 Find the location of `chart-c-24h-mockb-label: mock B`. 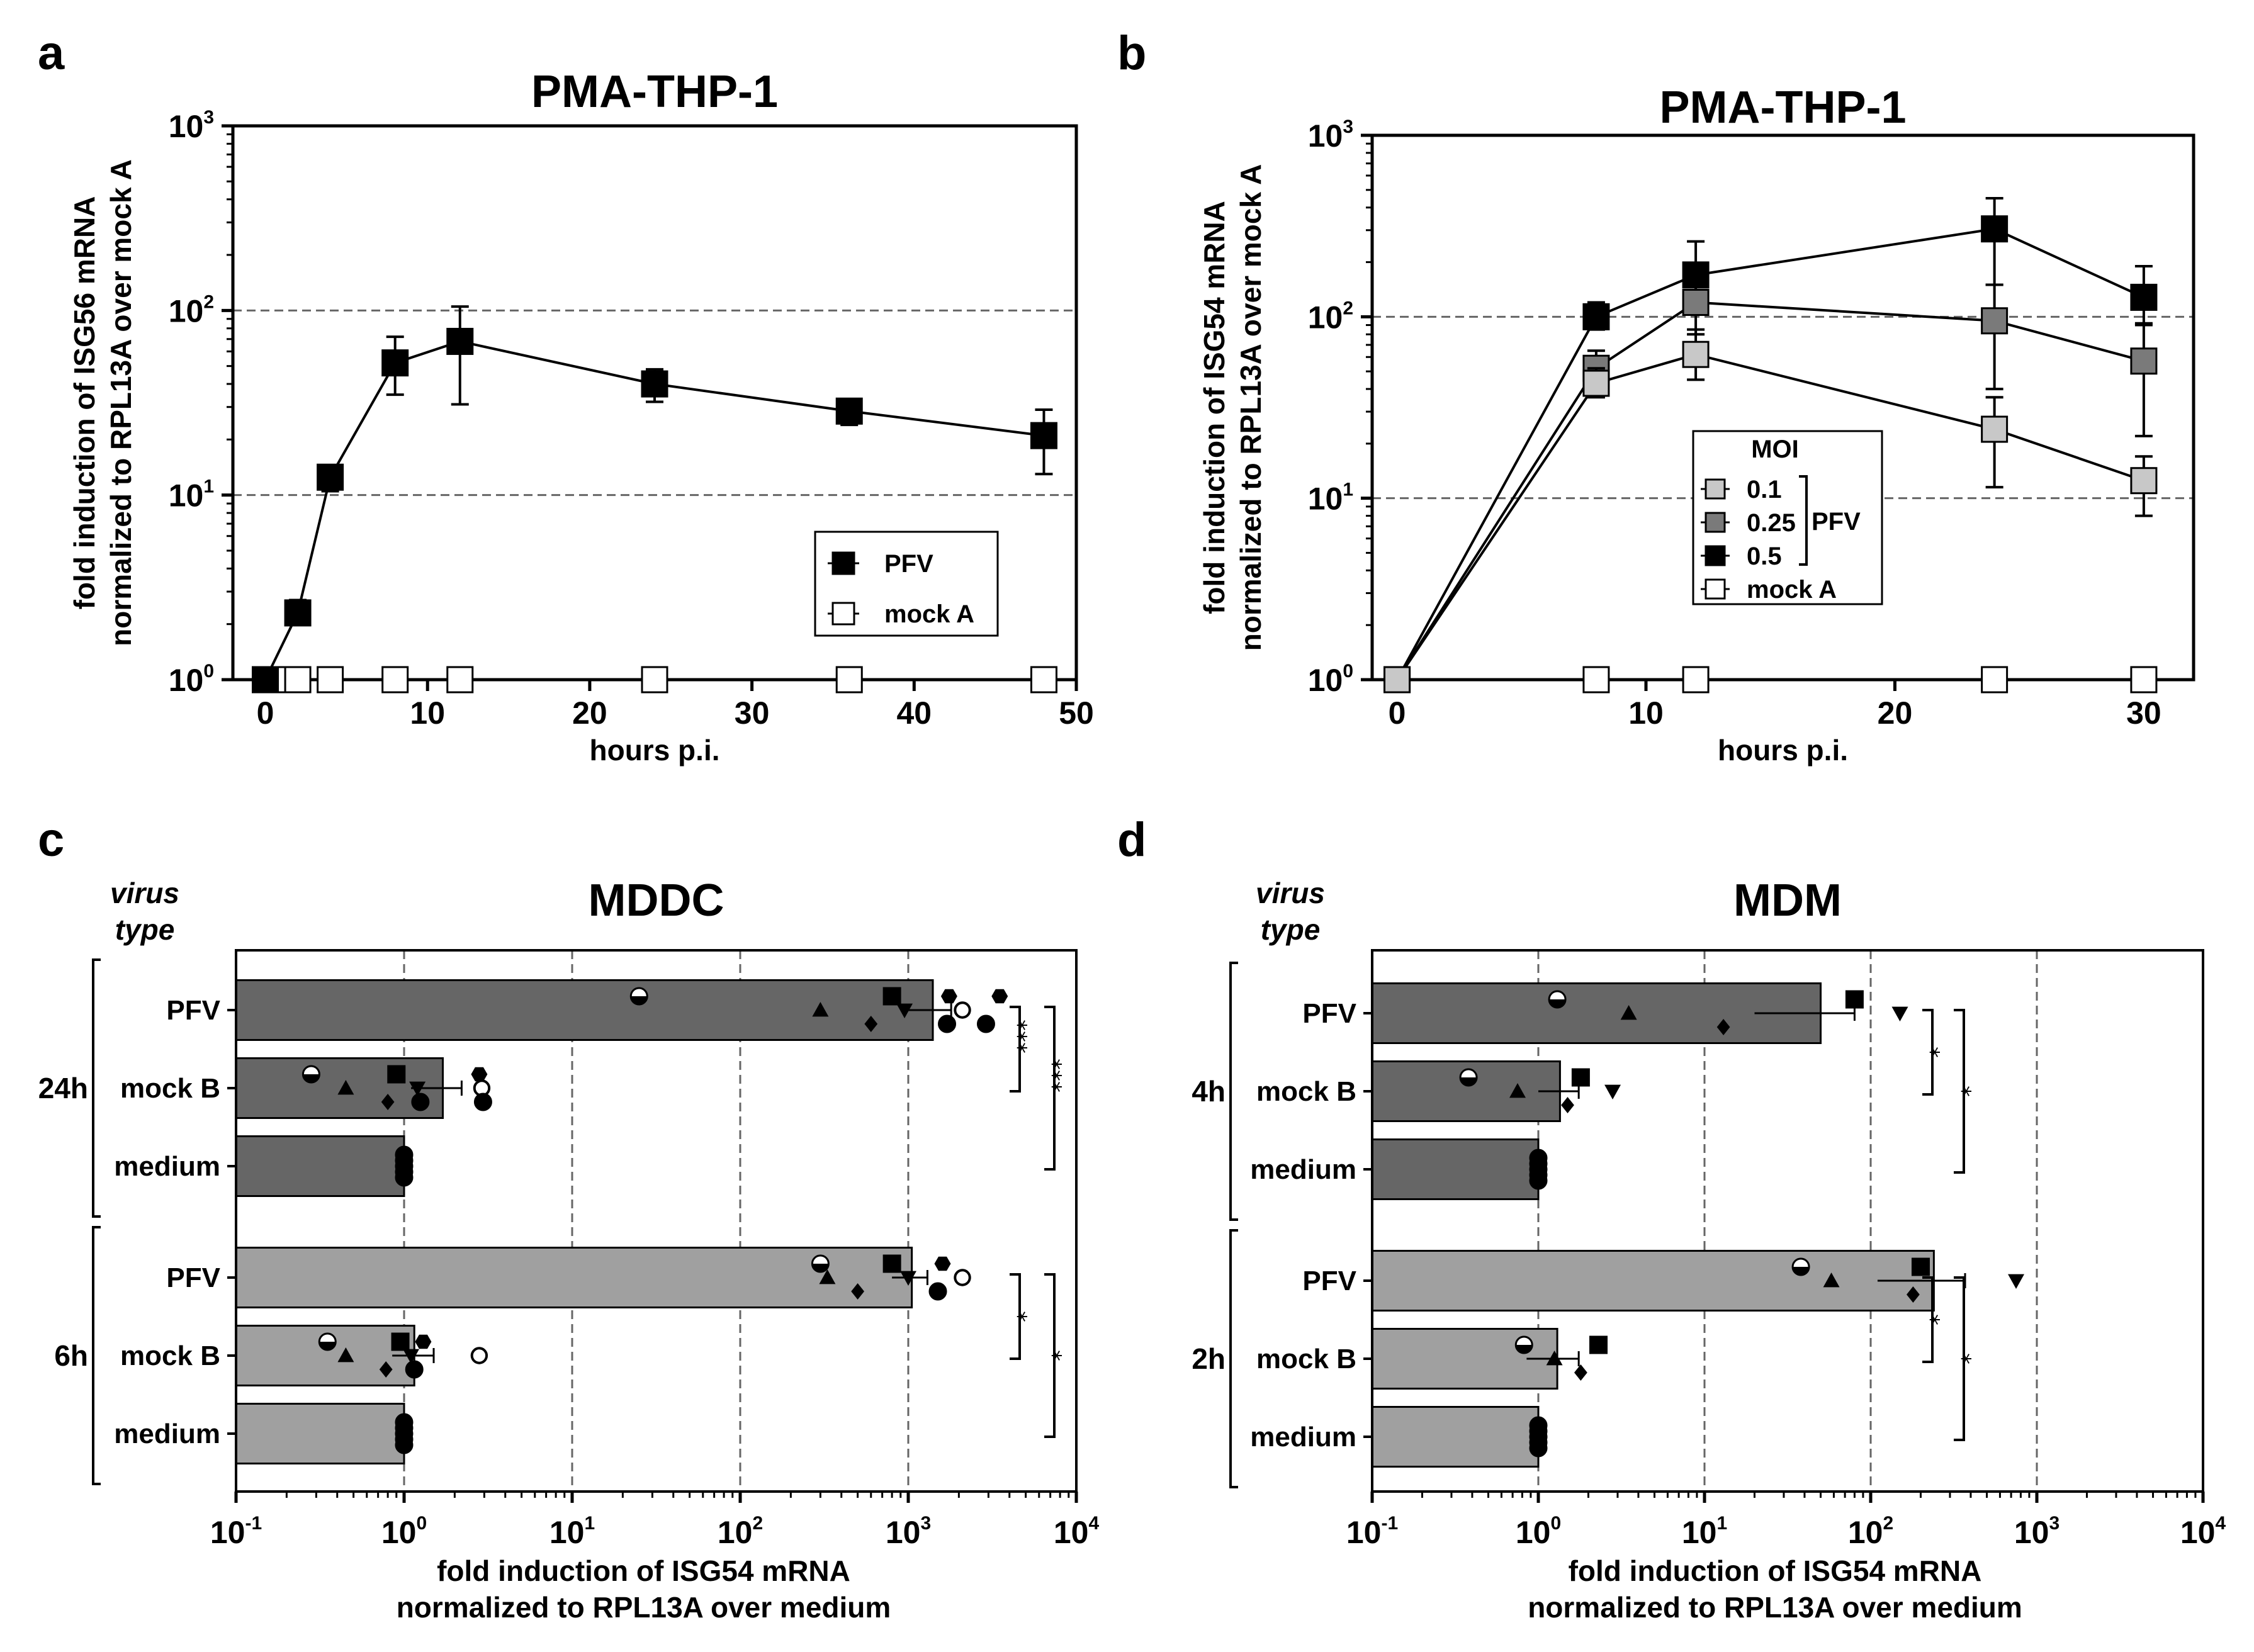

chart-c-24h-mockb-label: mock B is located at coordinates (170, 1088).